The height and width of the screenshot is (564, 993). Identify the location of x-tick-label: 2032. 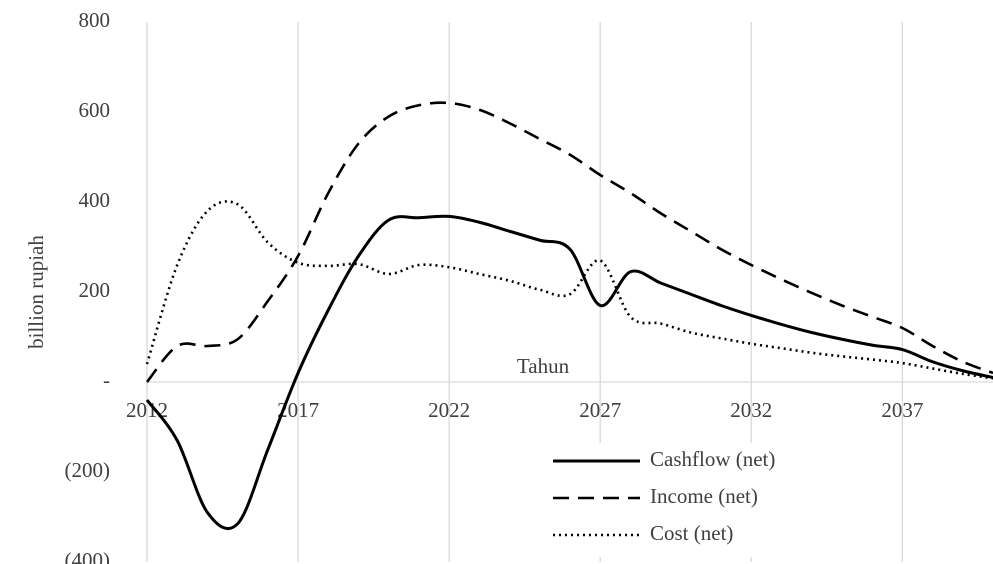
(751, 410).